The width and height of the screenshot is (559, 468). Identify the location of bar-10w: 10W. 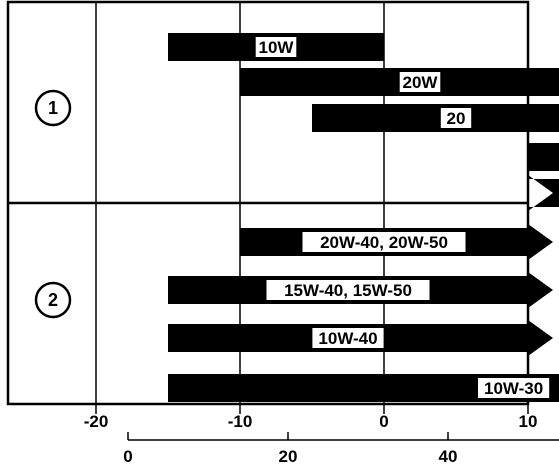
(276, 47).